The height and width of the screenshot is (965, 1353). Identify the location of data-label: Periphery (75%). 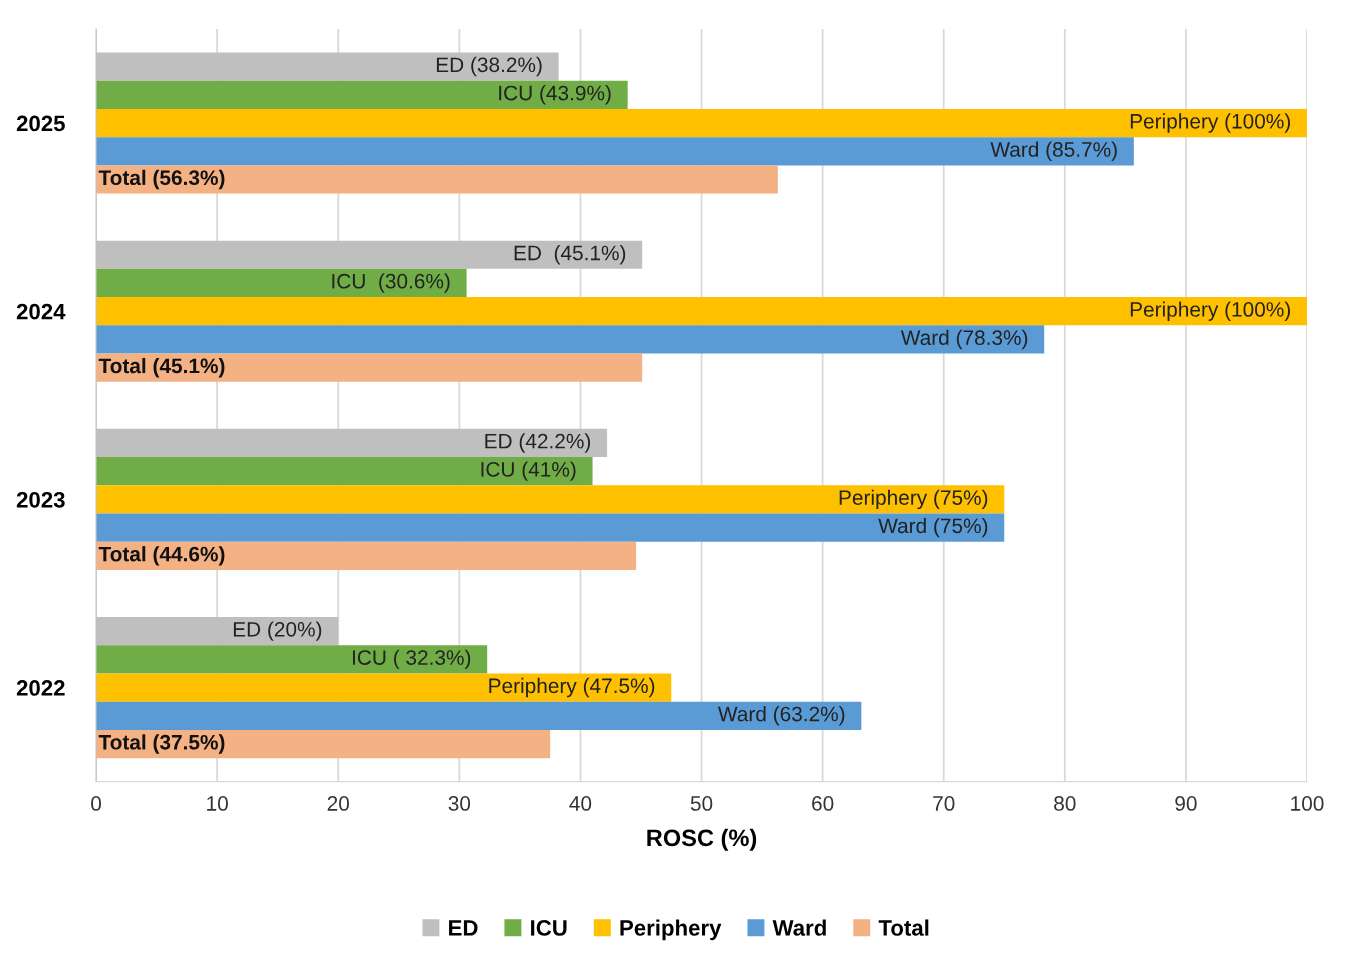
(913, 499).